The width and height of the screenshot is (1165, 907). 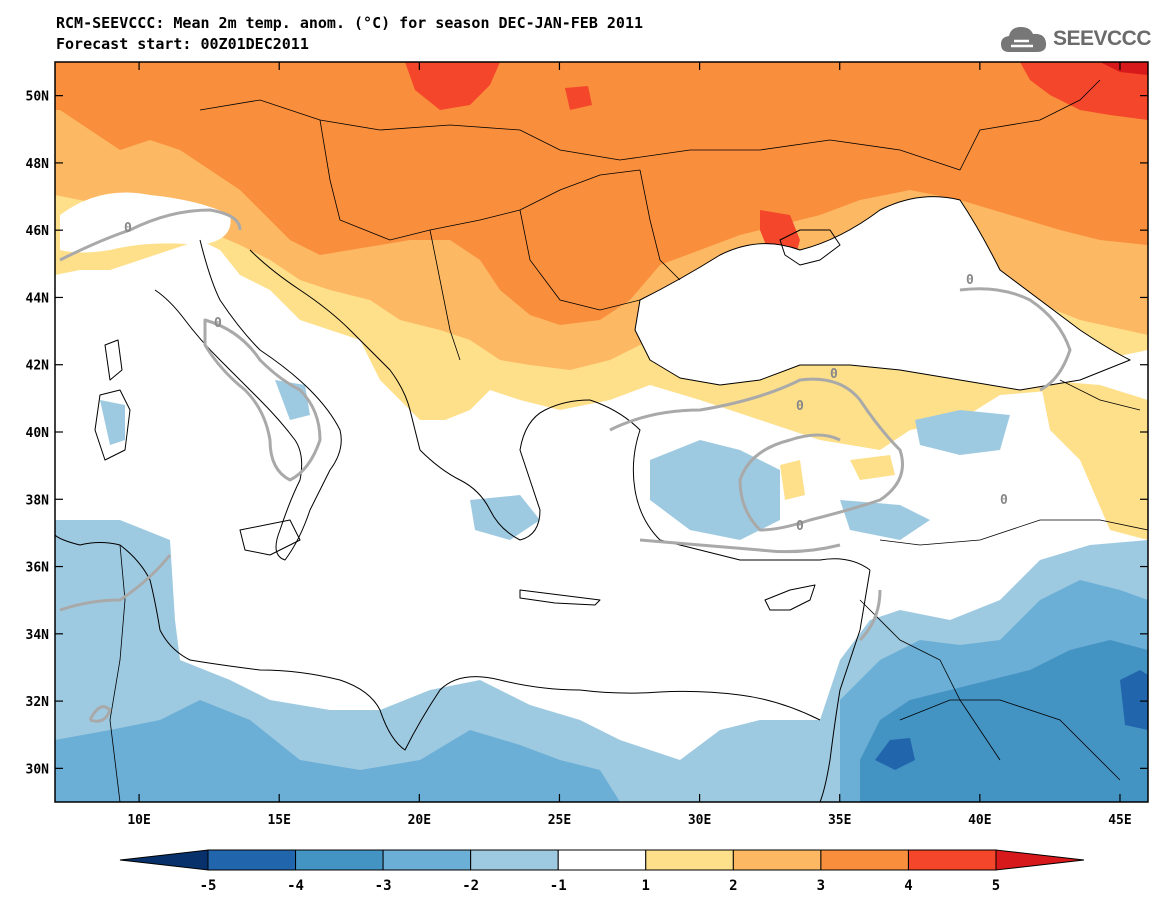 What do you see at coordinates (38, 433) in the screenshot?
I see `lat-tick-label: 40N` at bounding box center [38, 433].